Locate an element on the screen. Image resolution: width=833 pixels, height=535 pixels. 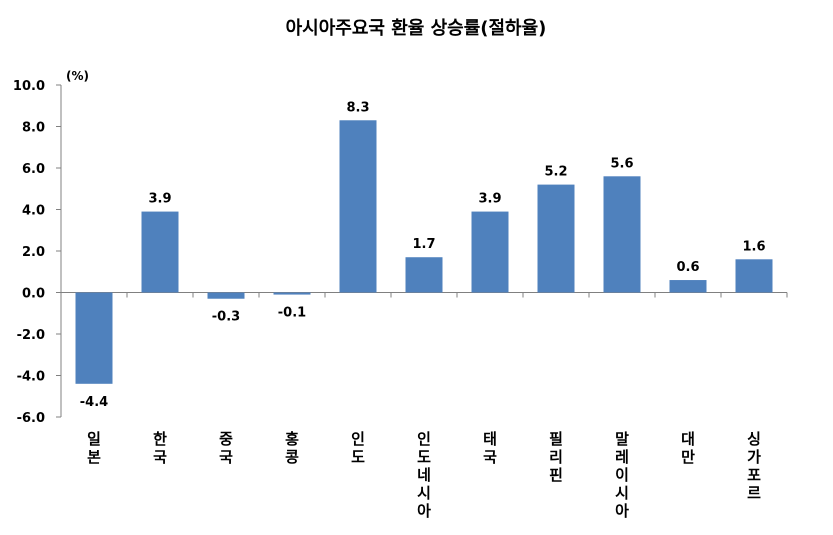
data-label: 5.6 is located at coordinates (621, 163).